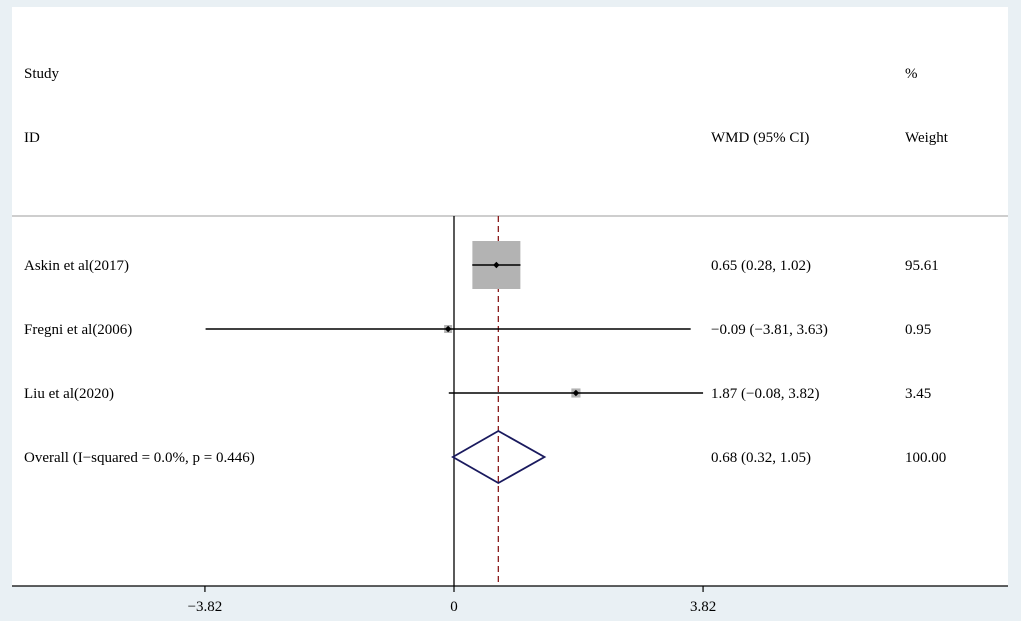 The image size is (1021, 621). What do you see at coordinates (761, 266) in the screenshot?
I see `study-ci-label: 0.65 (0.28, 1.02)` at bounding box center [761, 266].